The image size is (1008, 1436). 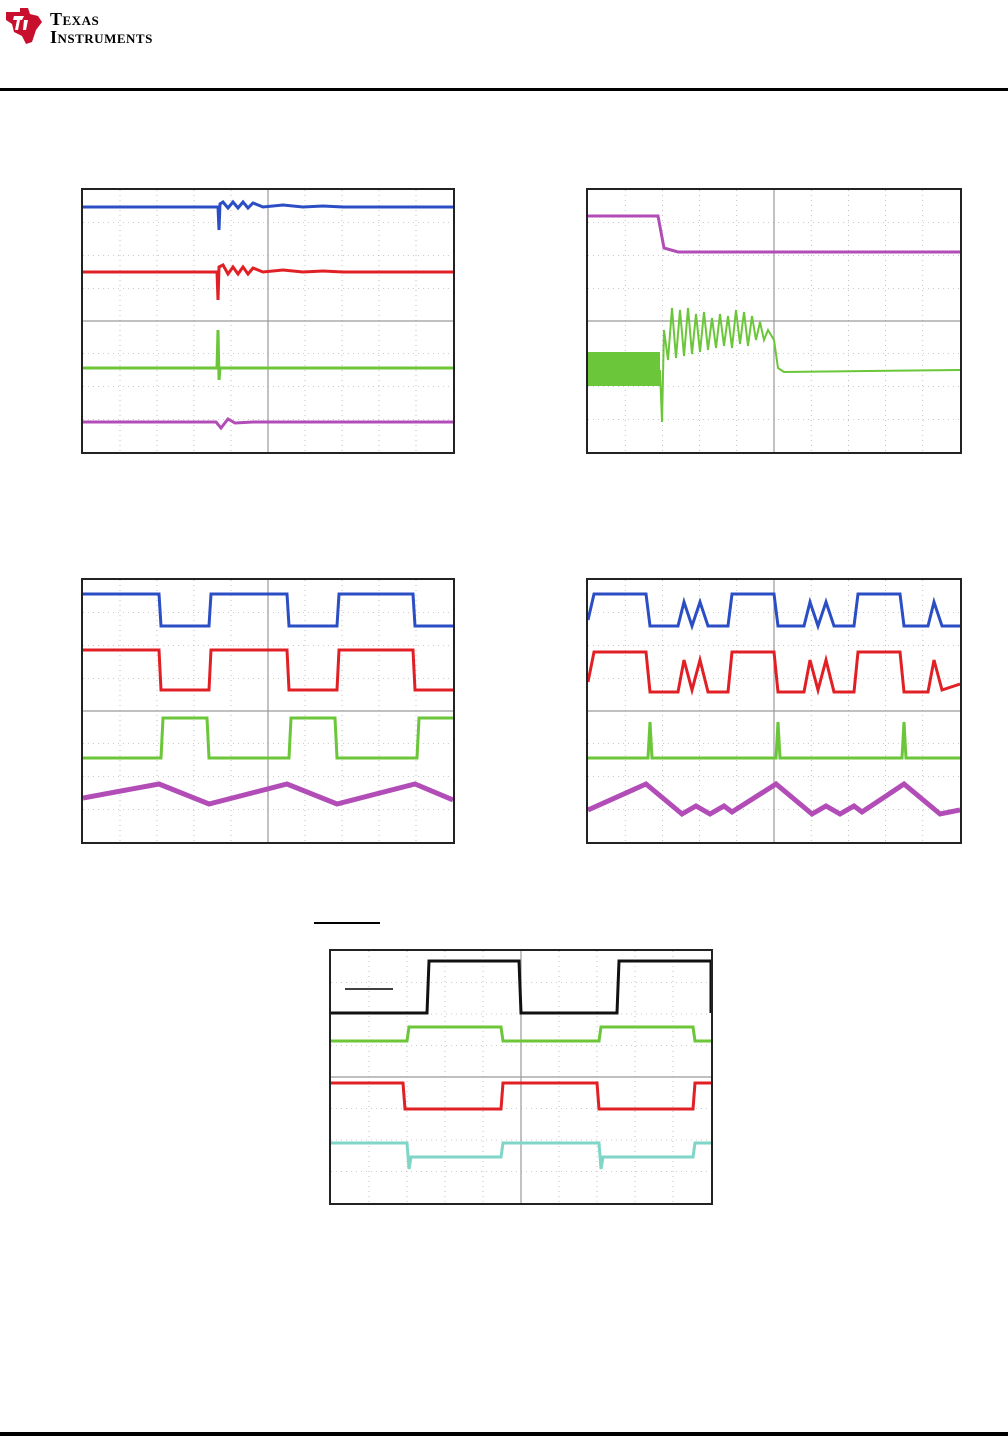 I want to click on scope-5-trace-black, so click(x=521, y=987).